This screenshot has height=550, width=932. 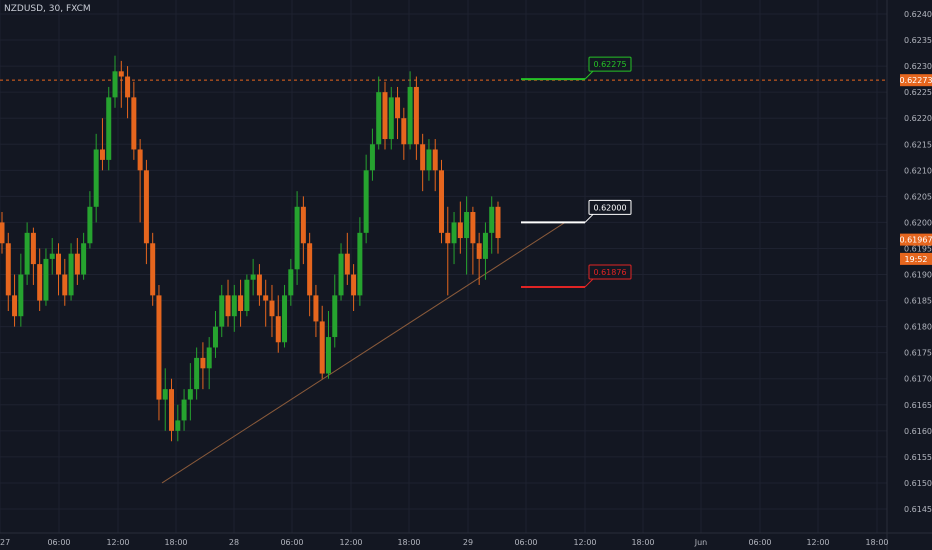 What do you see at coordinates (234, 542) in the screenshot?
I see `x-tick-label: 28` at bounding box center [234, 542].